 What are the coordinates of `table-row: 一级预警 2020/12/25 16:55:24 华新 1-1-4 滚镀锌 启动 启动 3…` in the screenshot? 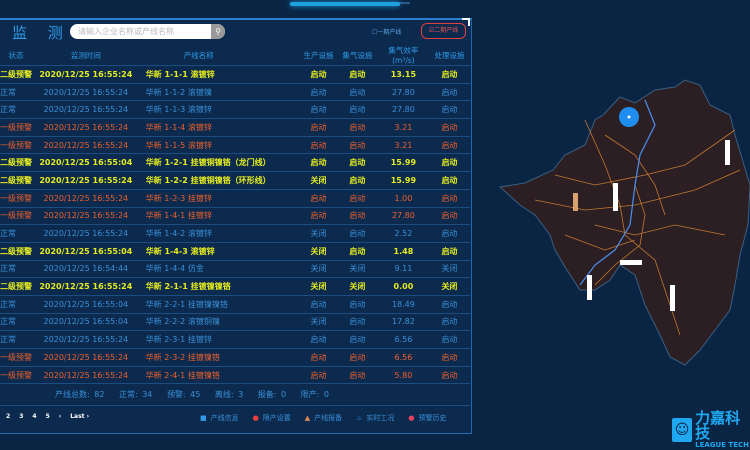 It's located at (235, 127).